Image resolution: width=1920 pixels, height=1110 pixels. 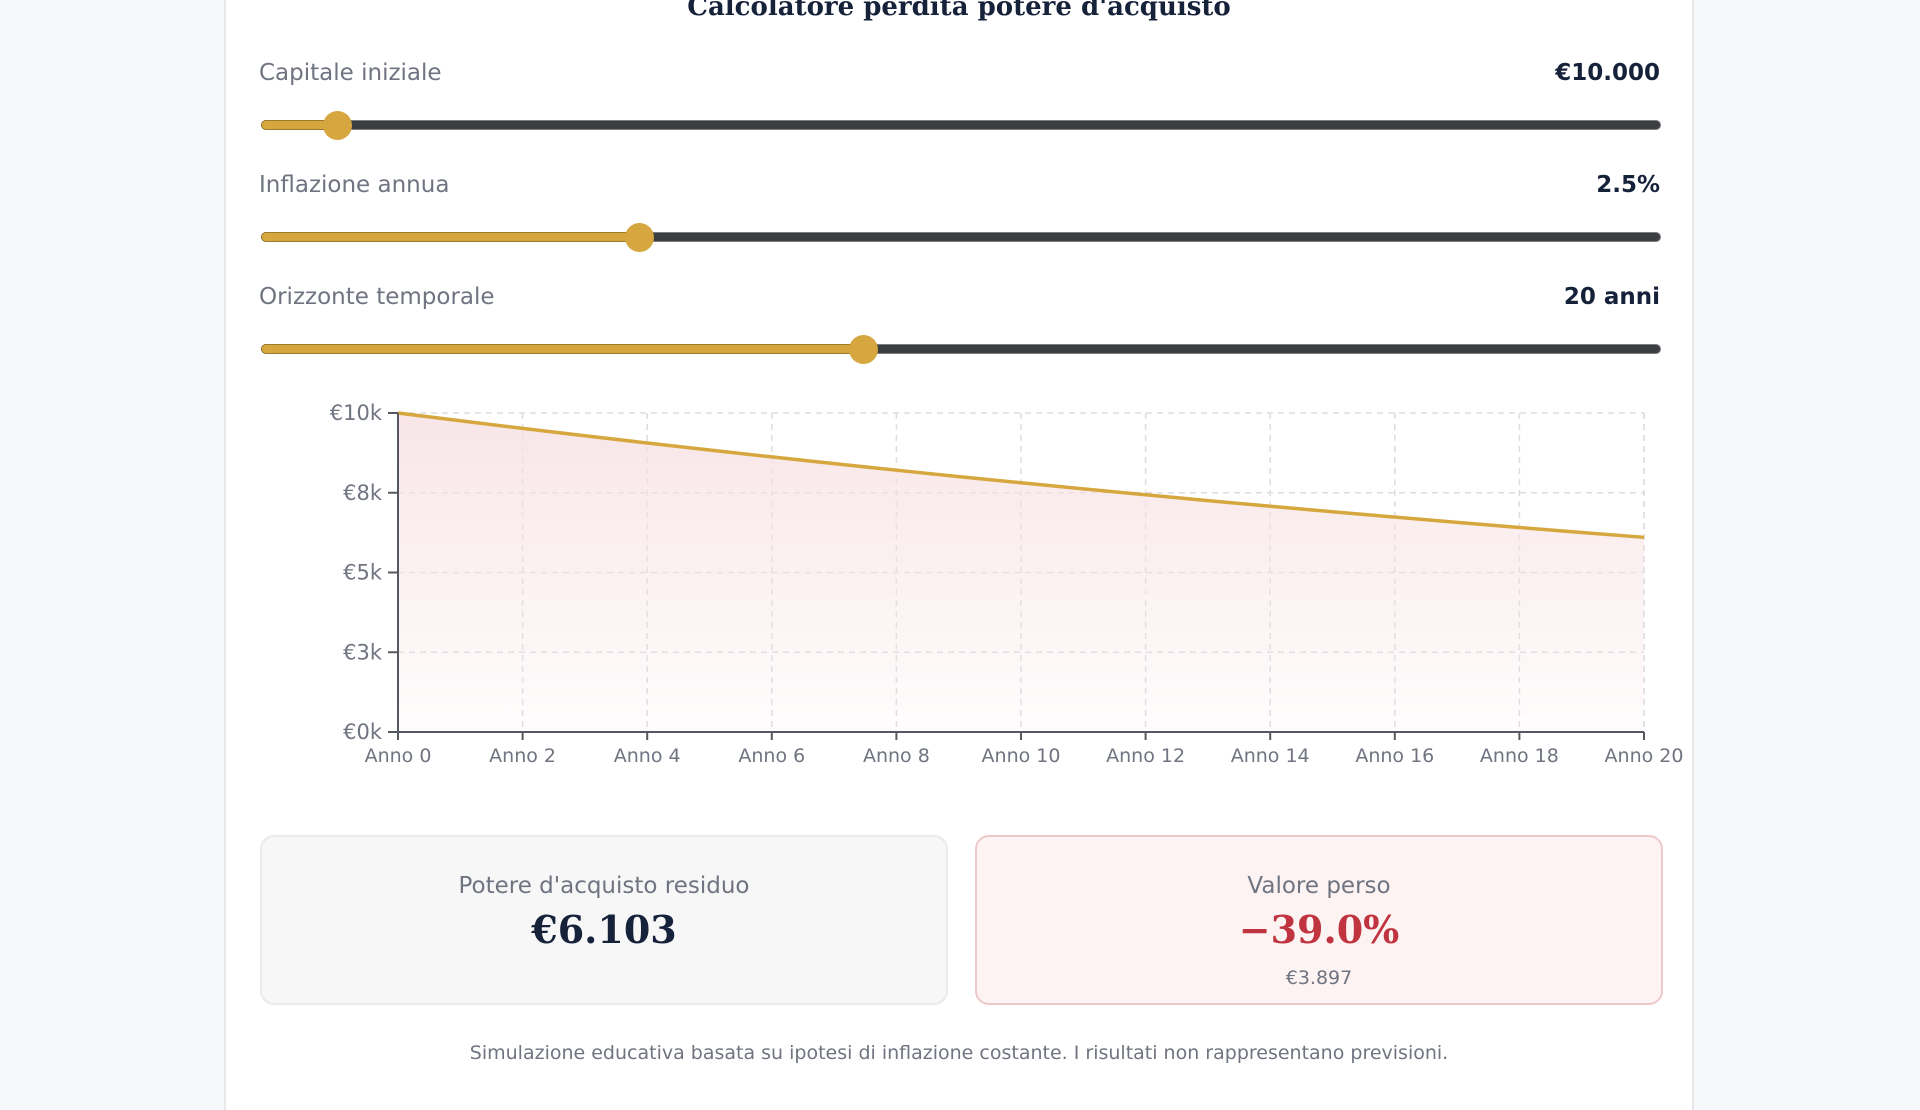 I want to click on time-horizon-label: Orizzonte temporale, so click(x=377, y=297).